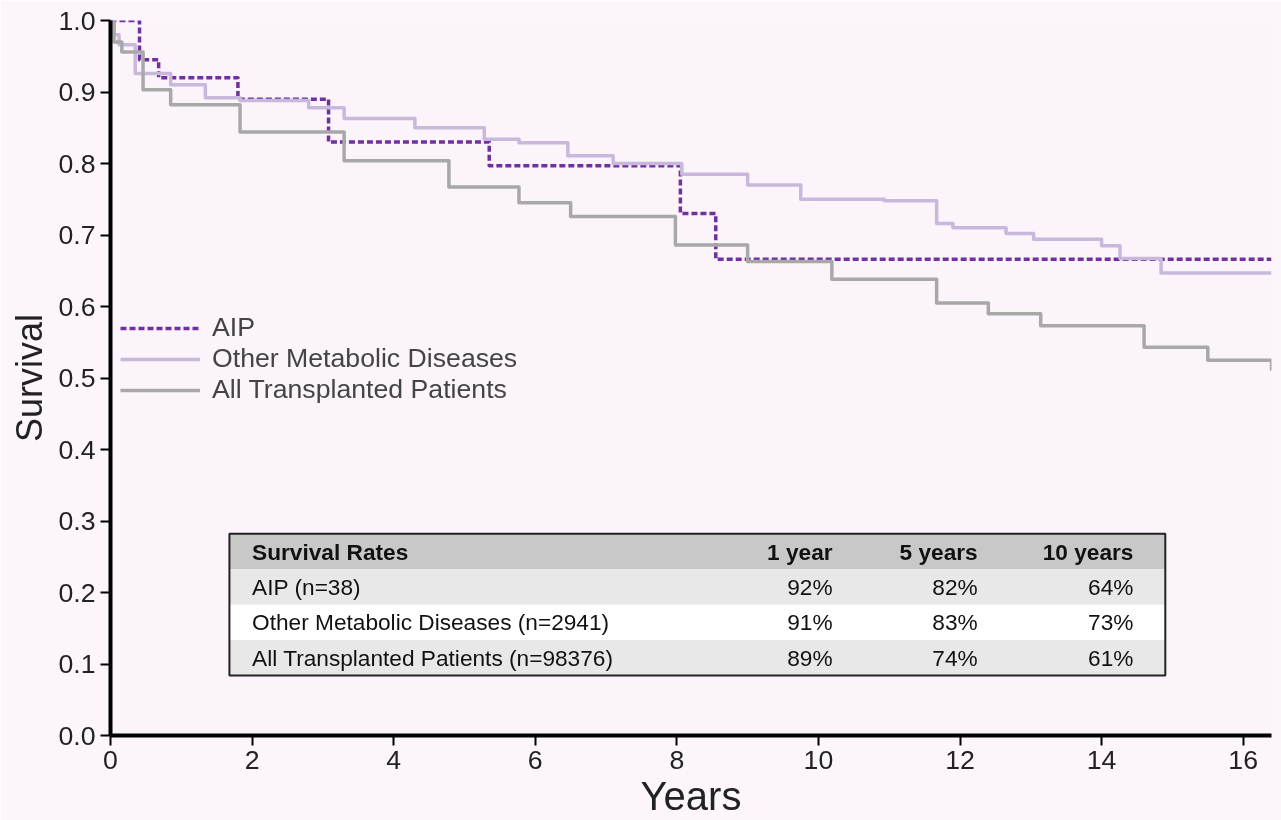 The width and height of the screenshot is (1281, 820). What do you see at coordinates (810, 586) in the screenshot?
I see `annotation: 92%` at bounding box center [810, 586].